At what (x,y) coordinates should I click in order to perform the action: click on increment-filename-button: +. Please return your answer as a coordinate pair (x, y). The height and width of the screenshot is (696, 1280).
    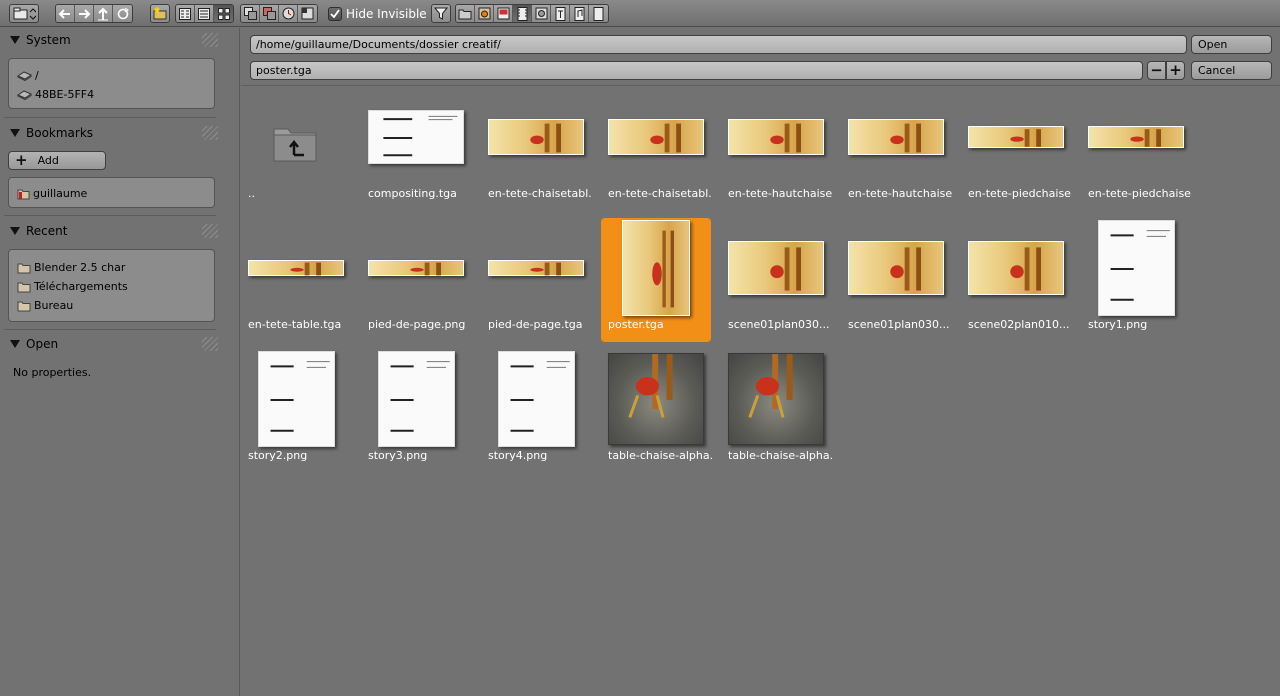
    Looking at the image, I should click on (1175, 70).